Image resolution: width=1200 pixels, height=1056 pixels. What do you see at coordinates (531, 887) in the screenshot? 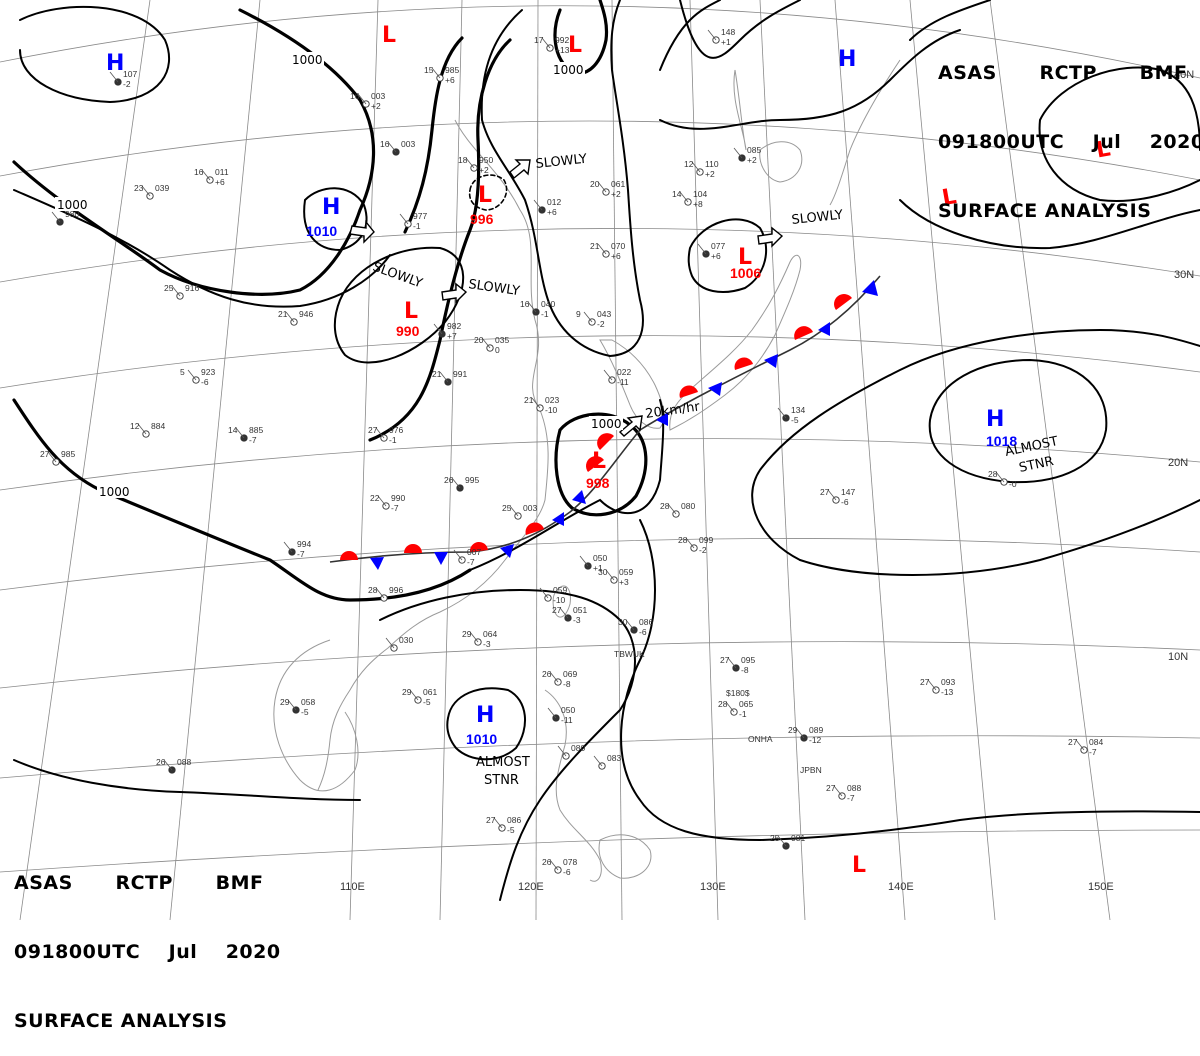
I see `longitude-label: 120E` at bounding box center [531, 887].